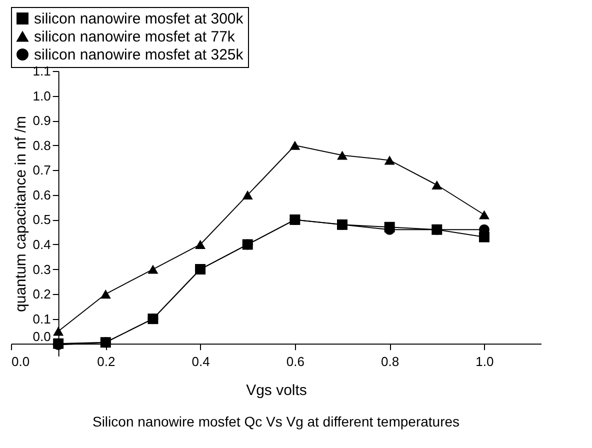  I want to click on x-axis-title: Vgs volts, so click(276, 391).